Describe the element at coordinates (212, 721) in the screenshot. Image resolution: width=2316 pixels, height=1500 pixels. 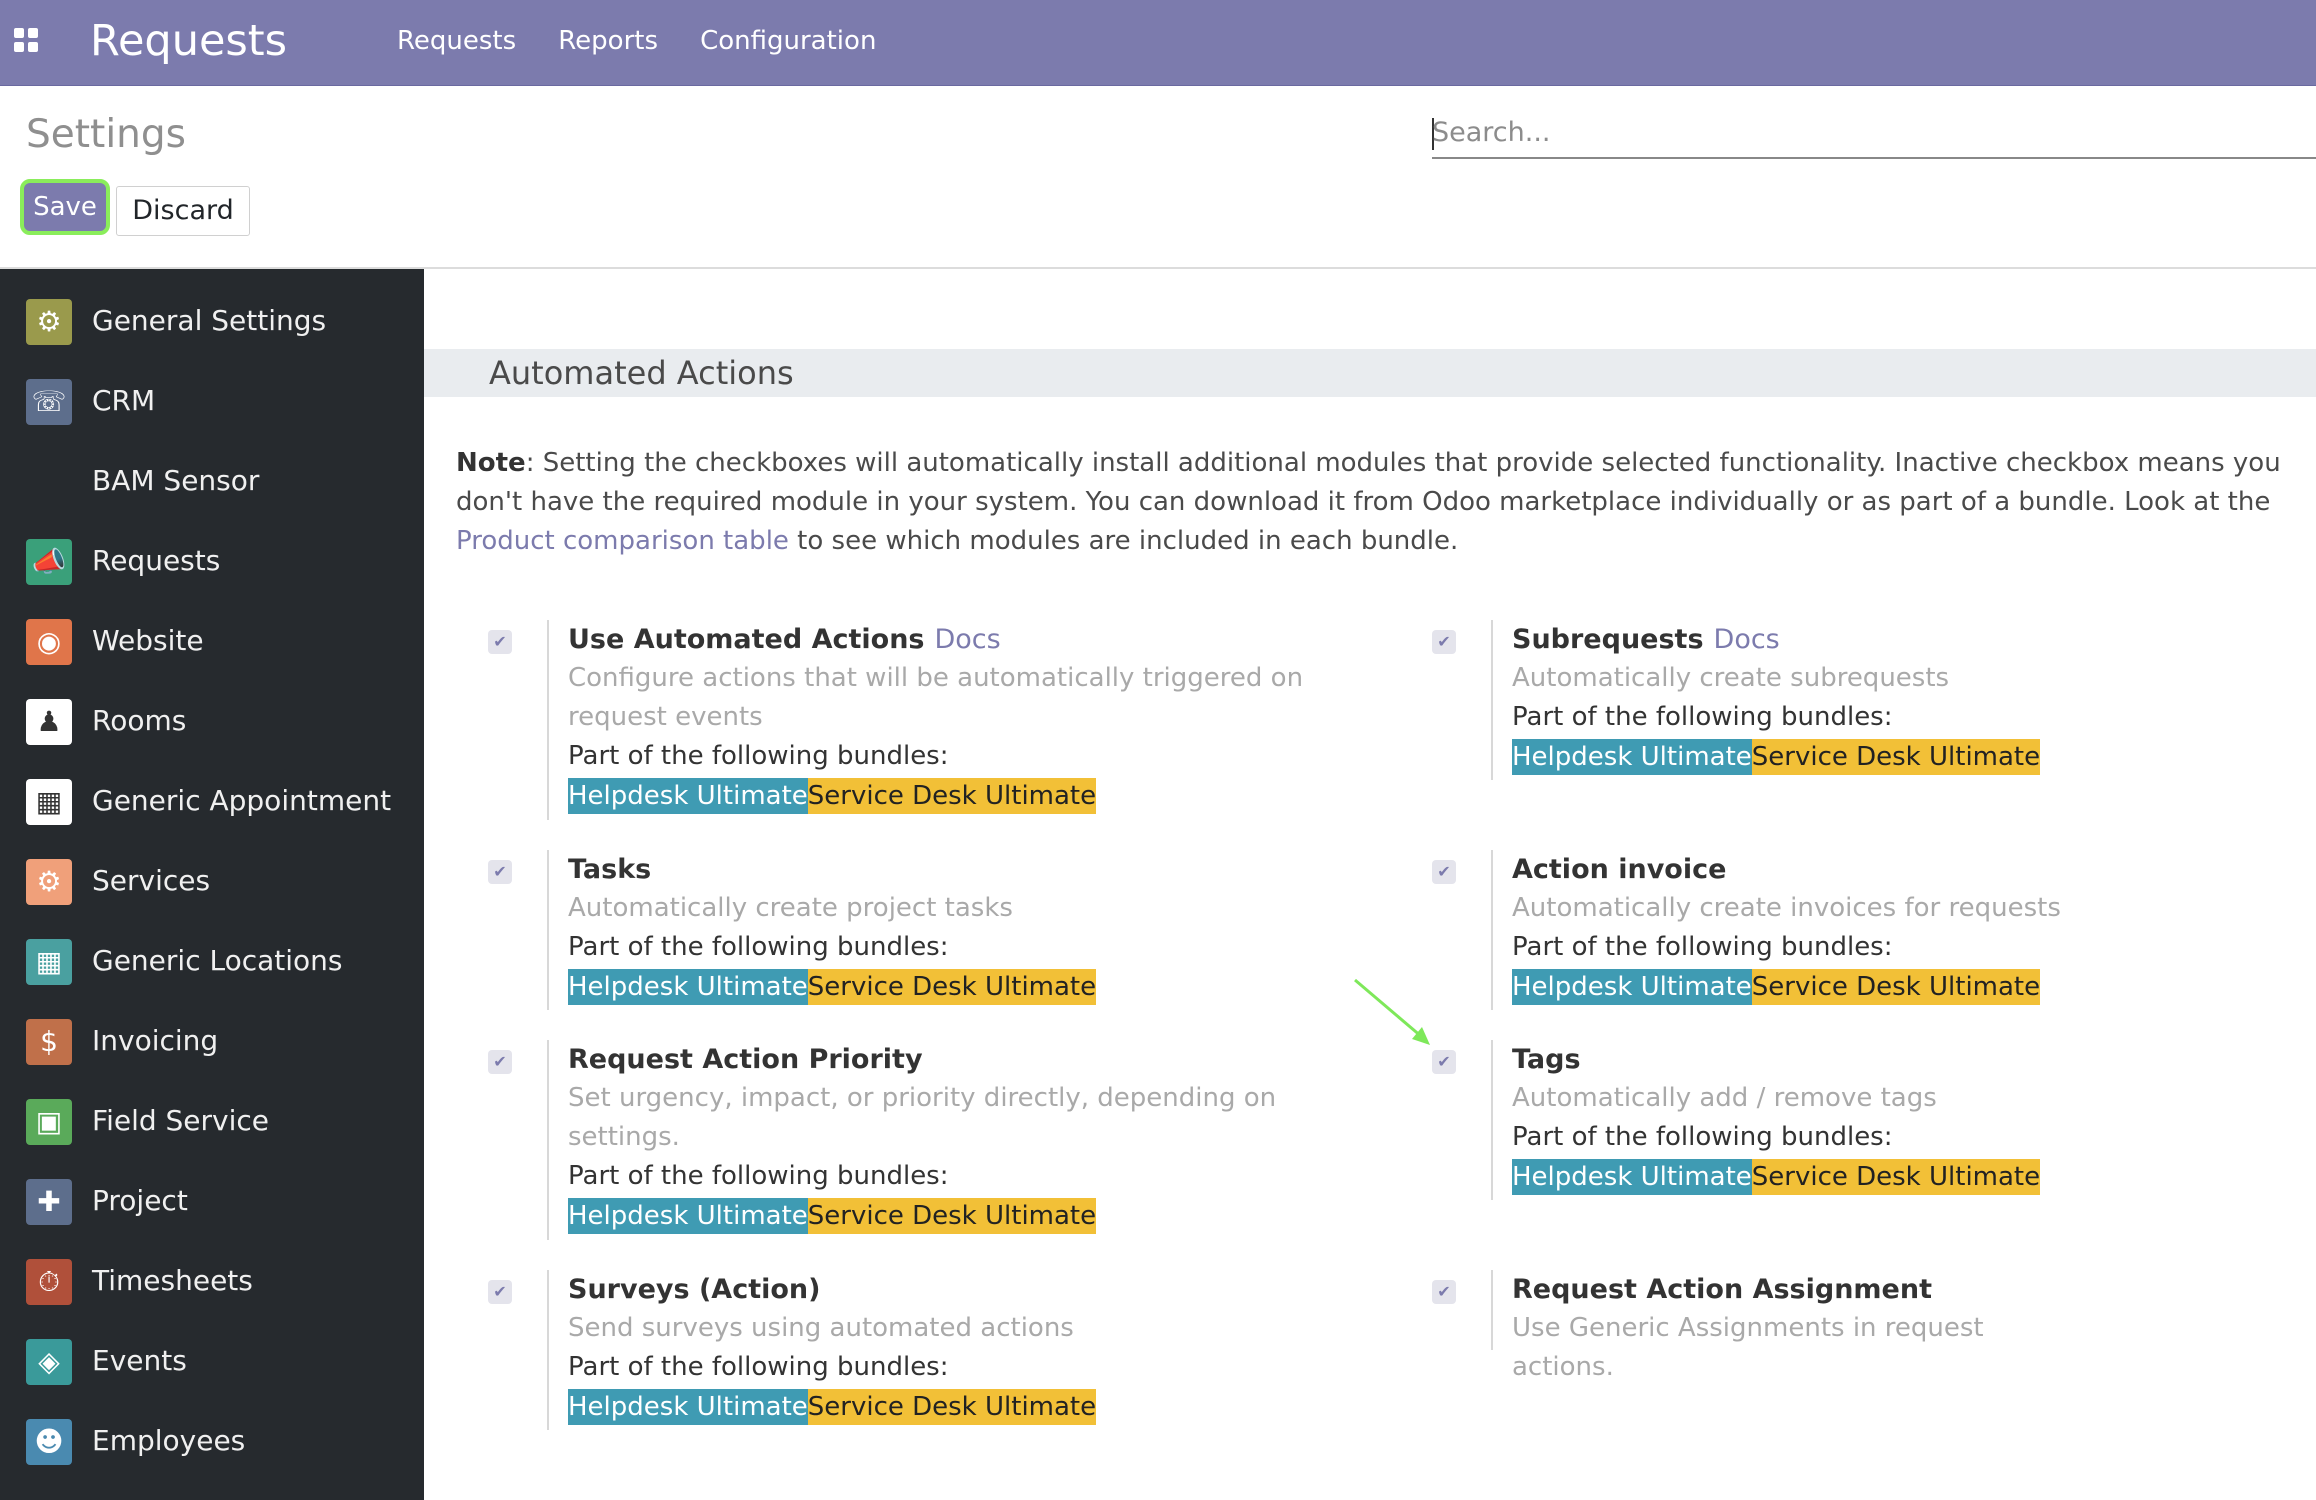
I see `sidebar-item-rooms: ♟ Rooms` at that location.